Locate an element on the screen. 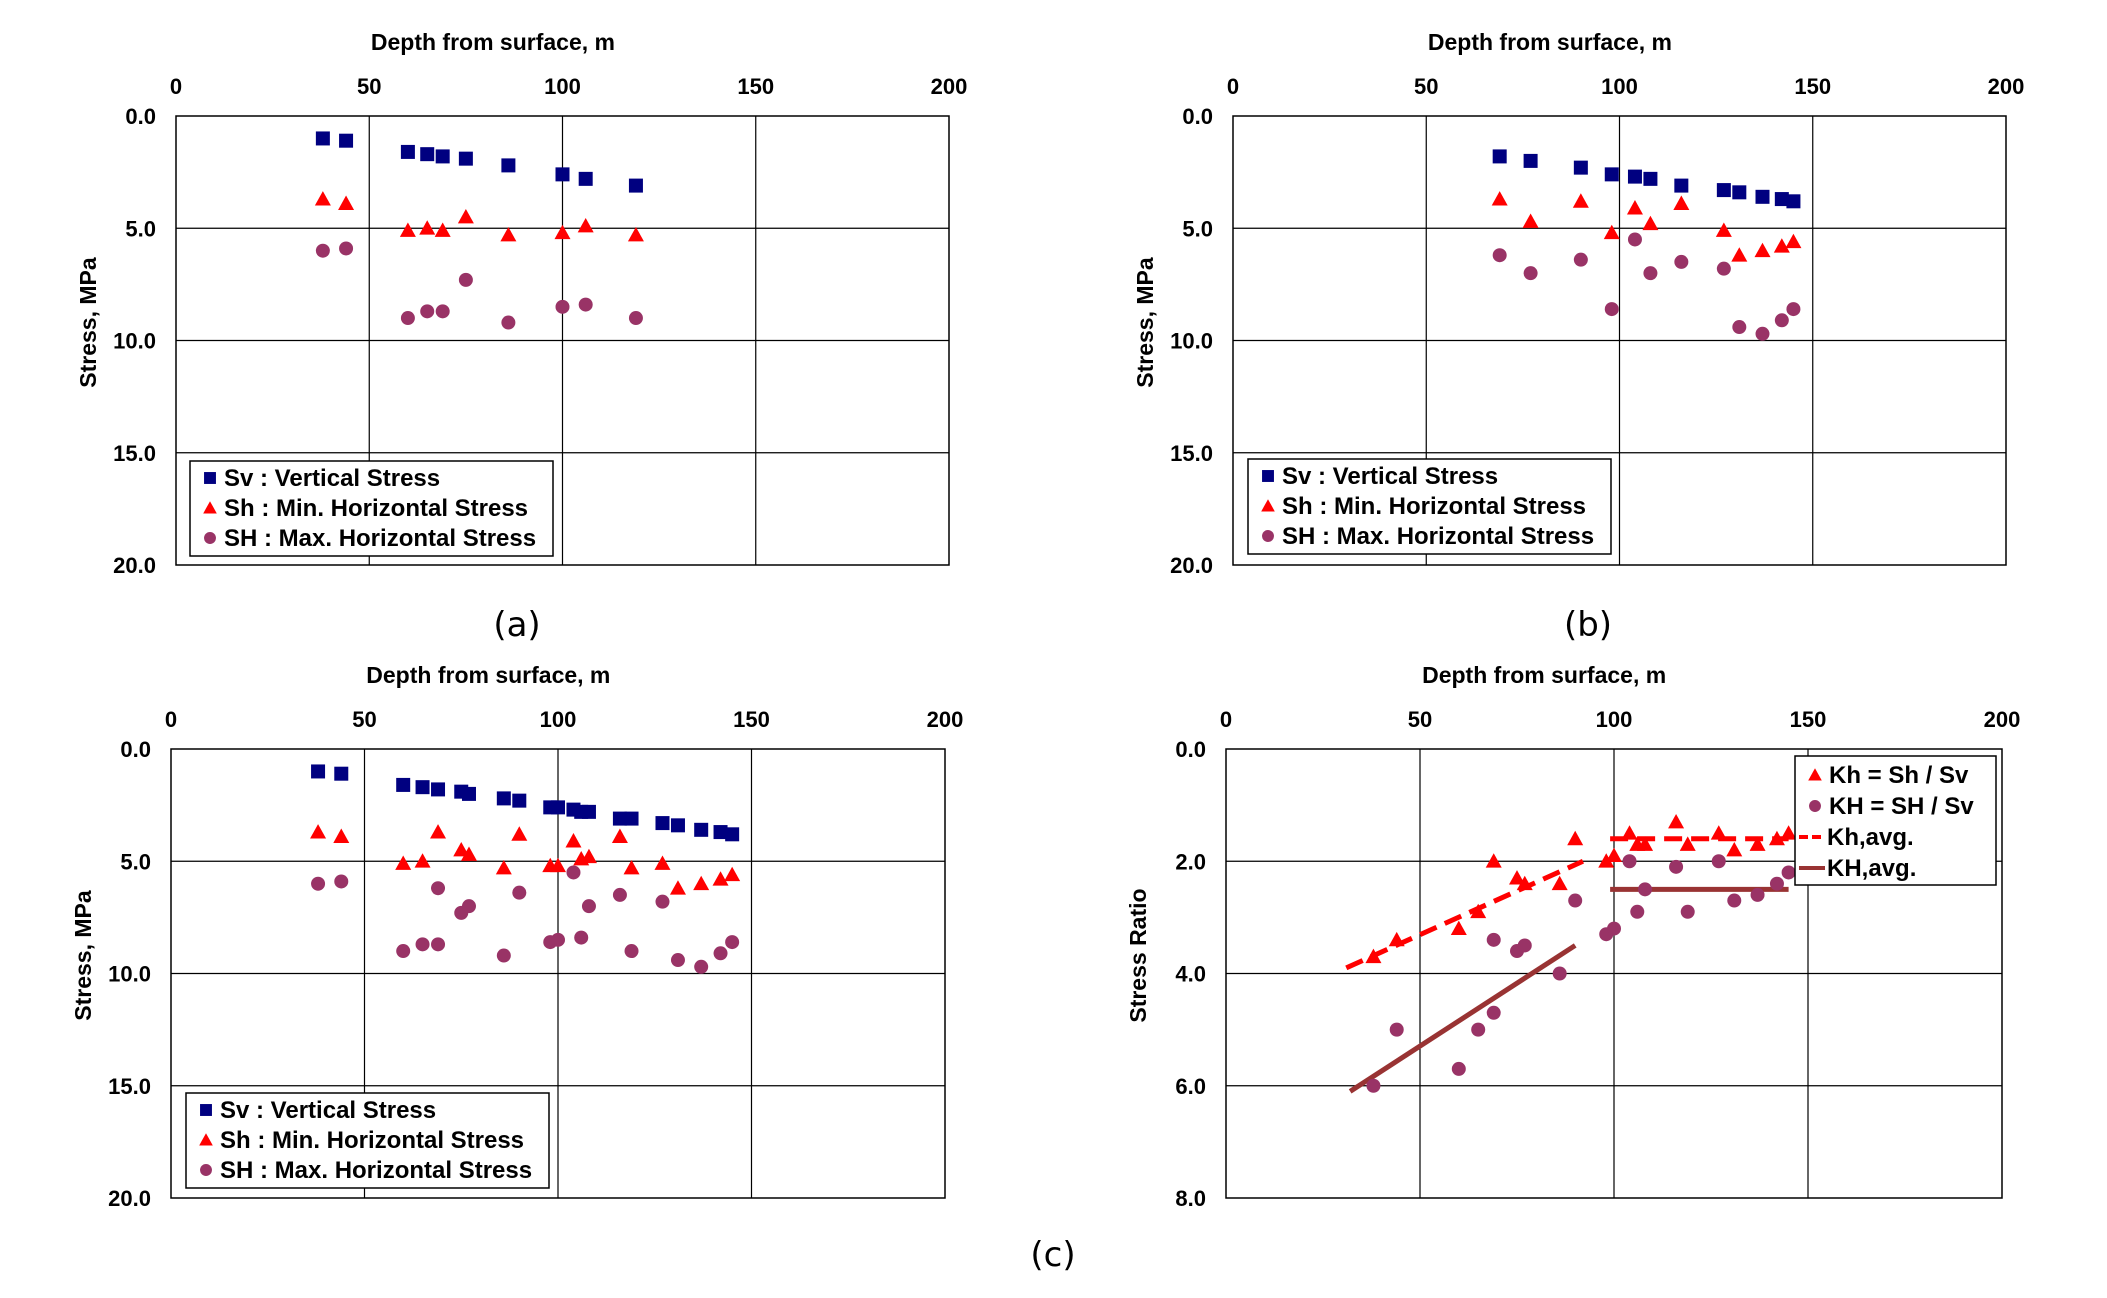  y-tick-label: 10.0 is located at coordinates (134, 341).